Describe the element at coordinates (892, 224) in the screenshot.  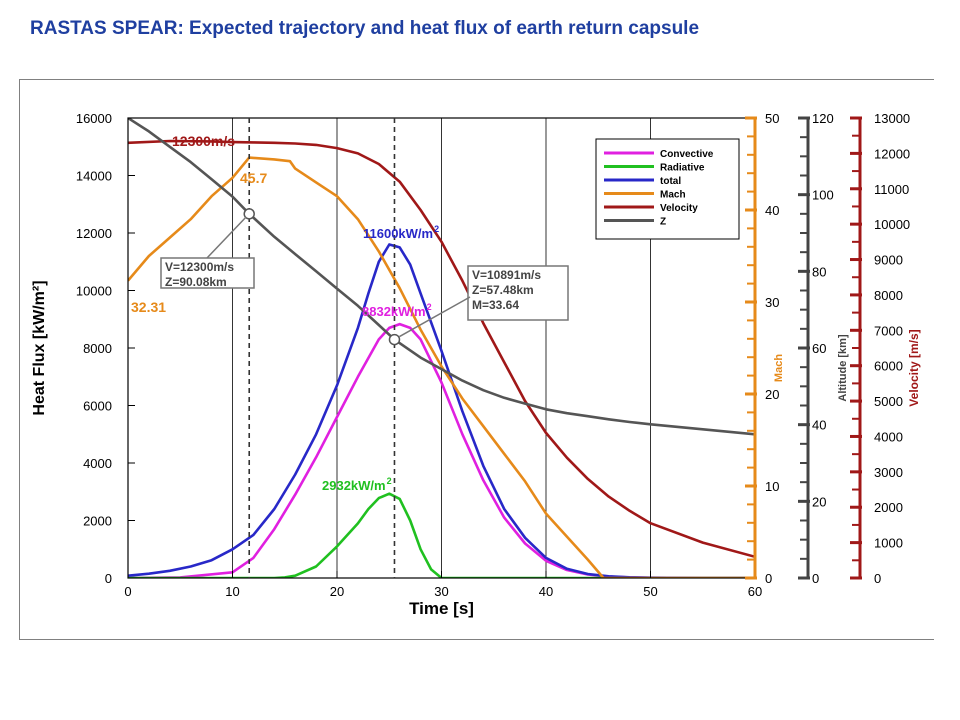
I see `velocity-tick-label: 10000` at that location.